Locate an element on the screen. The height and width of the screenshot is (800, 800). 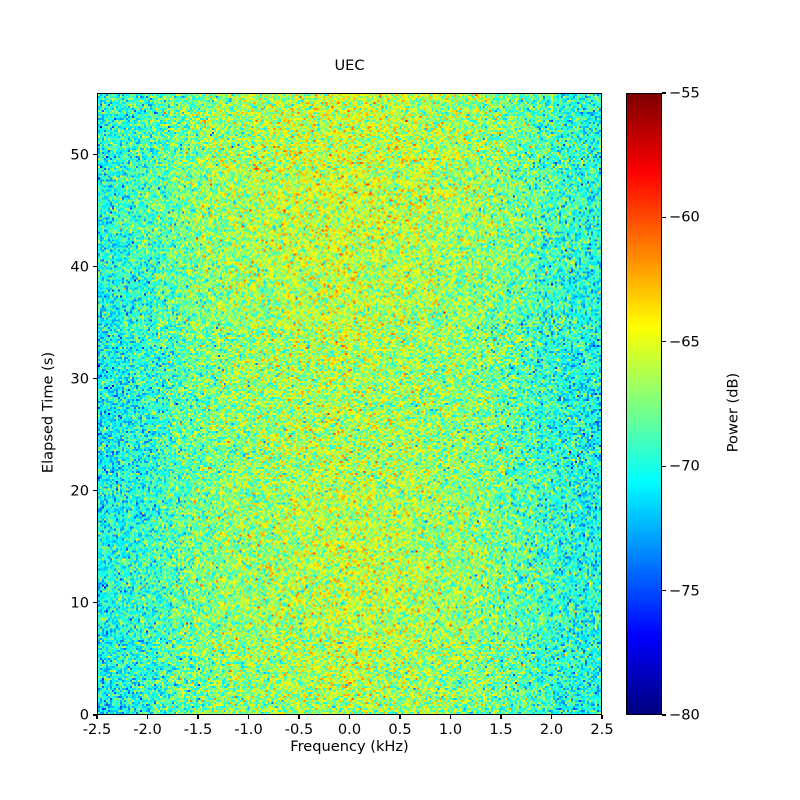
colorbar-label: Power (dB) is located at coordinates (733, 412).